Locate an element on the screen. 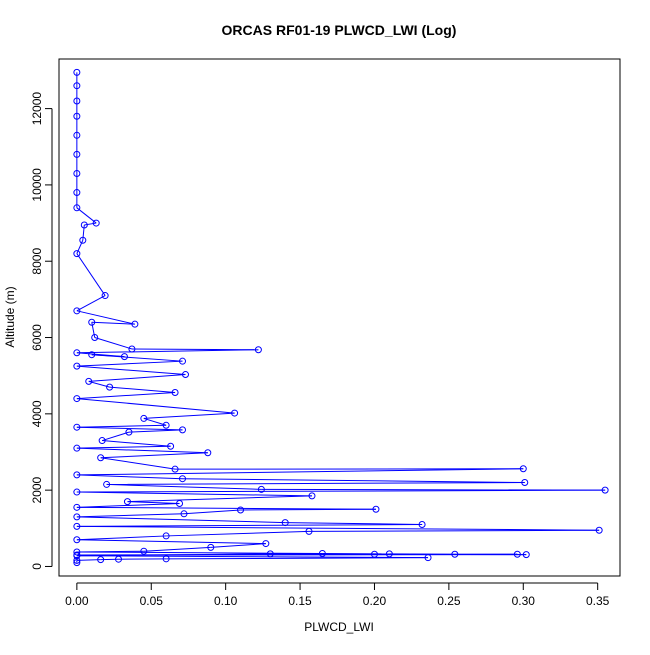 The image size is (650, 655). y-tick-label: 8000 is located at coordinates (37, 261).